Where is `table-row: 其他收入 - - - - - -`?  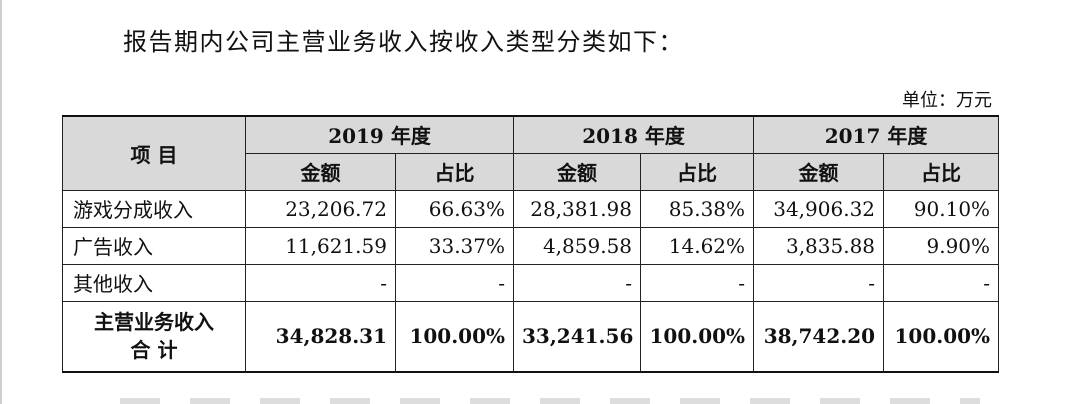 table-row: 其他收入 - - - - - - is located at coordinates (531, 282).